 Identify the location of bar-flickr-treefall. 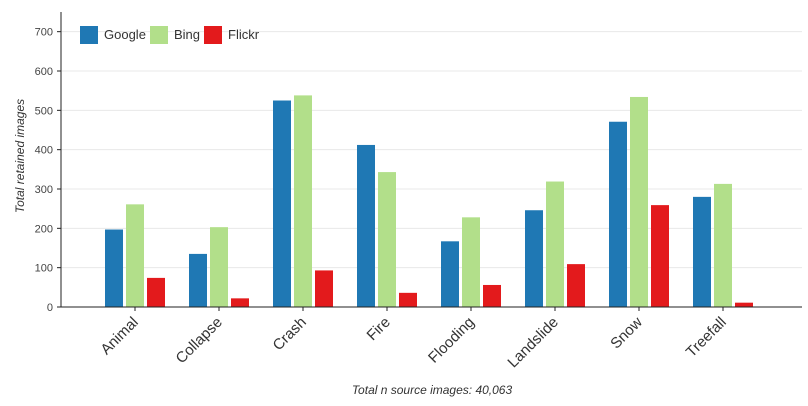
(744, 304).